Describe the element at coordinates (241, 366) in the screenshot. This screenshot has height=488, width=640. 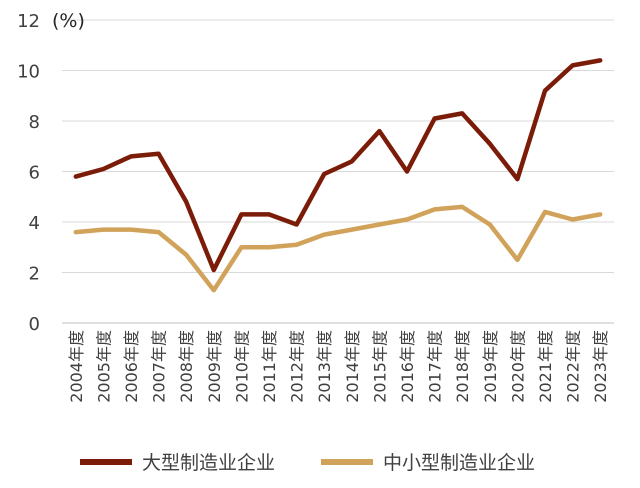
I see `x-tick-label: 2010年度` at that location.